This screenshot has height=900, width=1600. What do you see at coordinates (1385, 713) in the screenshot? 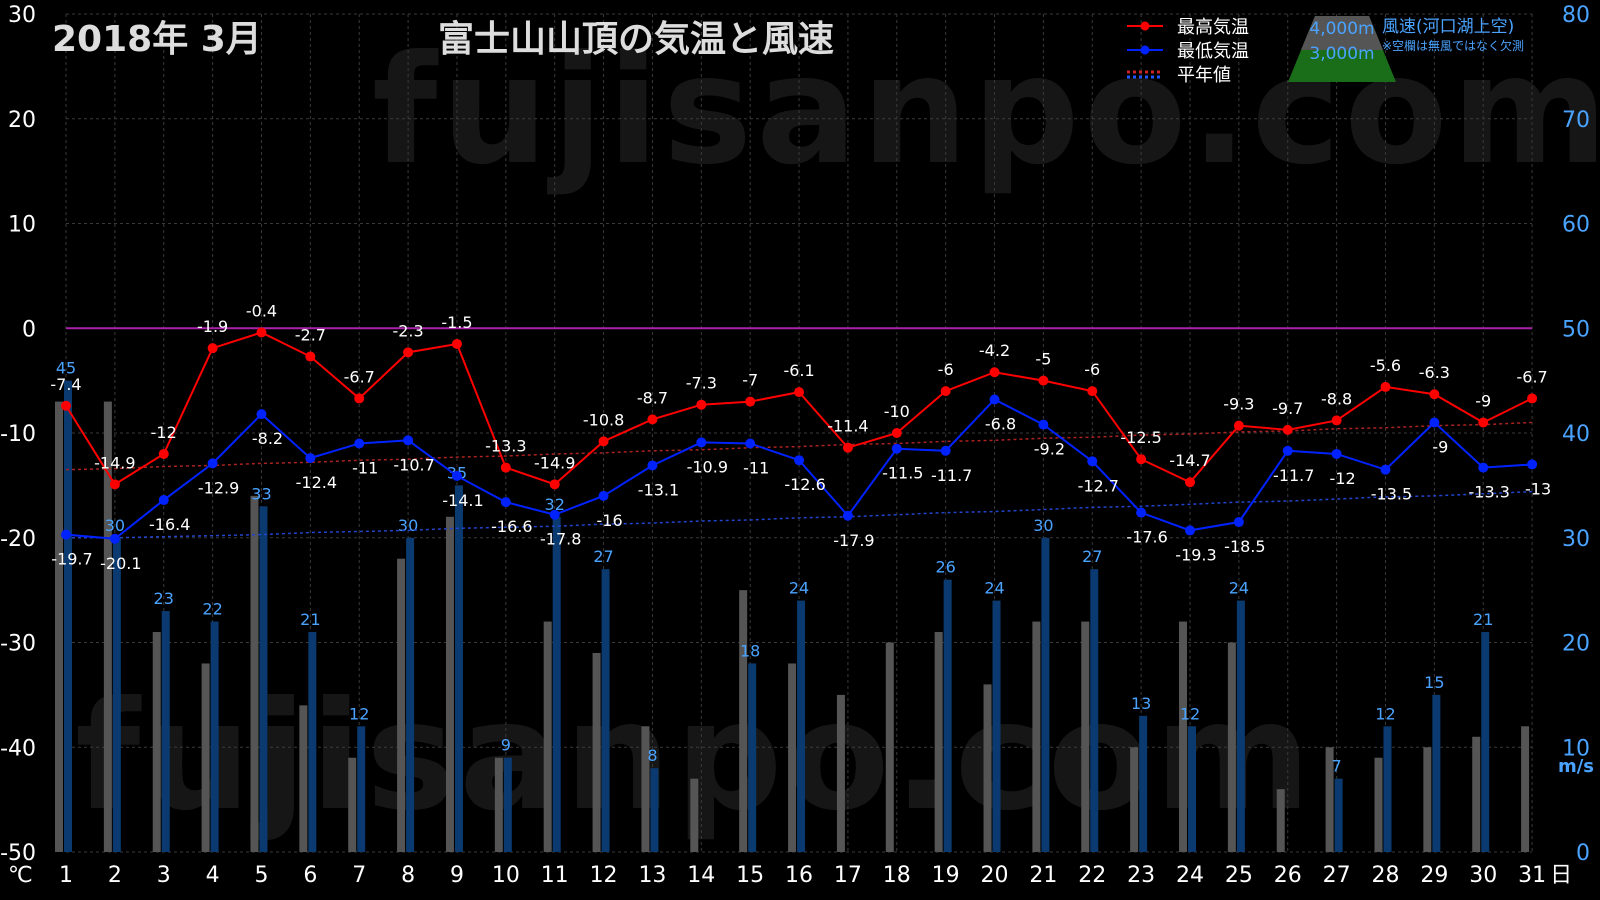
I see `wind-4000-label: 12` at bounding box center [1385, 713].